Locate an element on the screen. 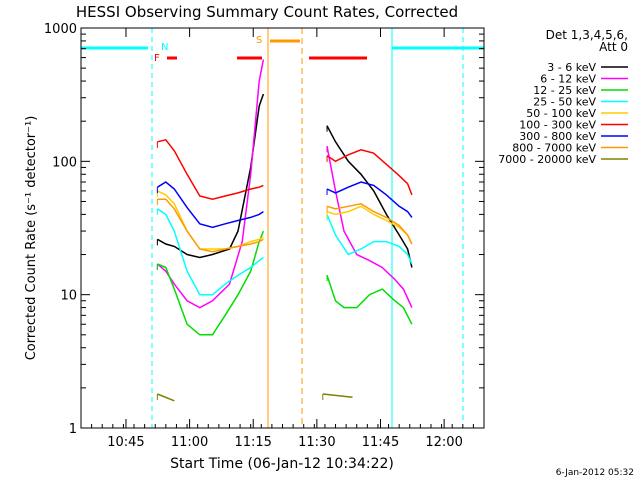  x-tick-label: 11:00 is located at coordinates (189, 442).